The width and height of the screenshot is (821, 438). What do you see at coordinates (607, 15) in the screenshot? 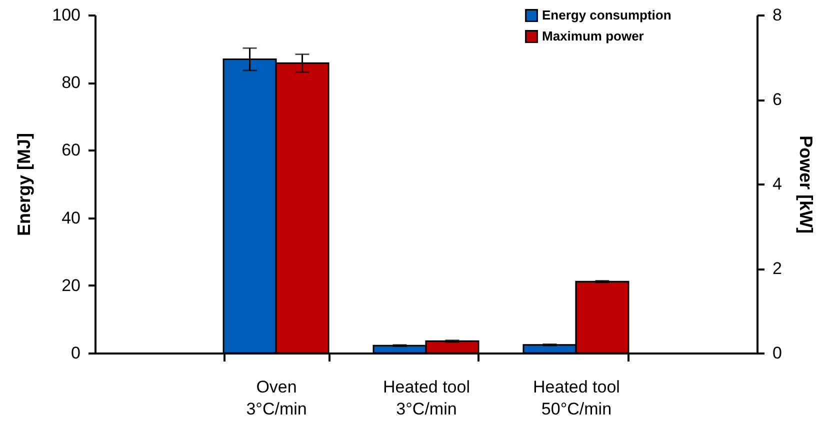
I see `legend-label: Energy consumption` at bounding box center [607, 15].